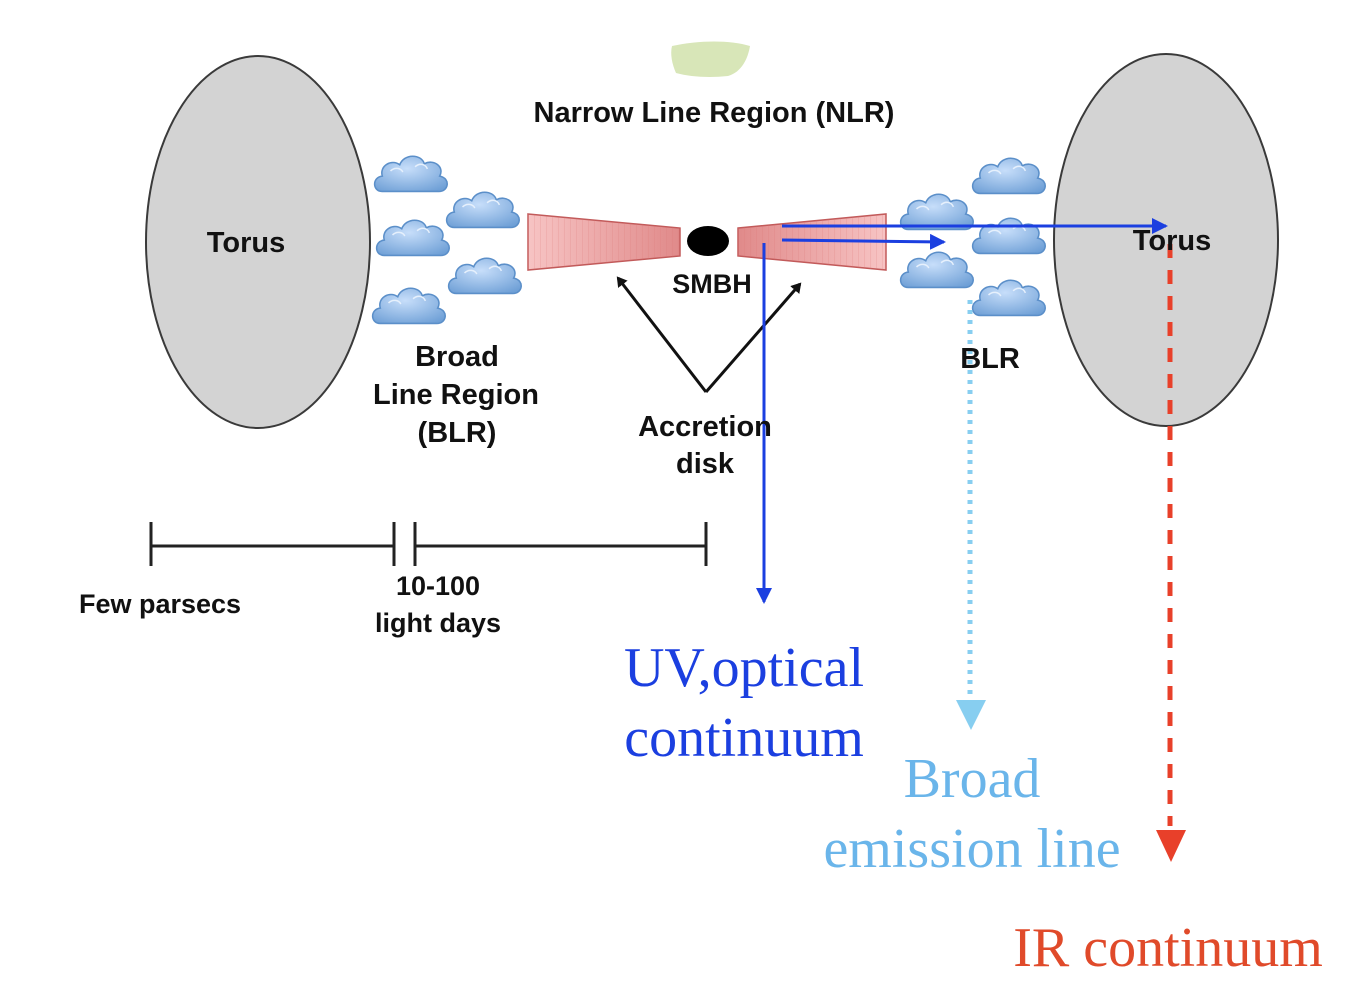  What do you see at coordinates (971, 715) in the screenshot?
I see `broad-line-arrowhead` at bounding box center [971, 715].